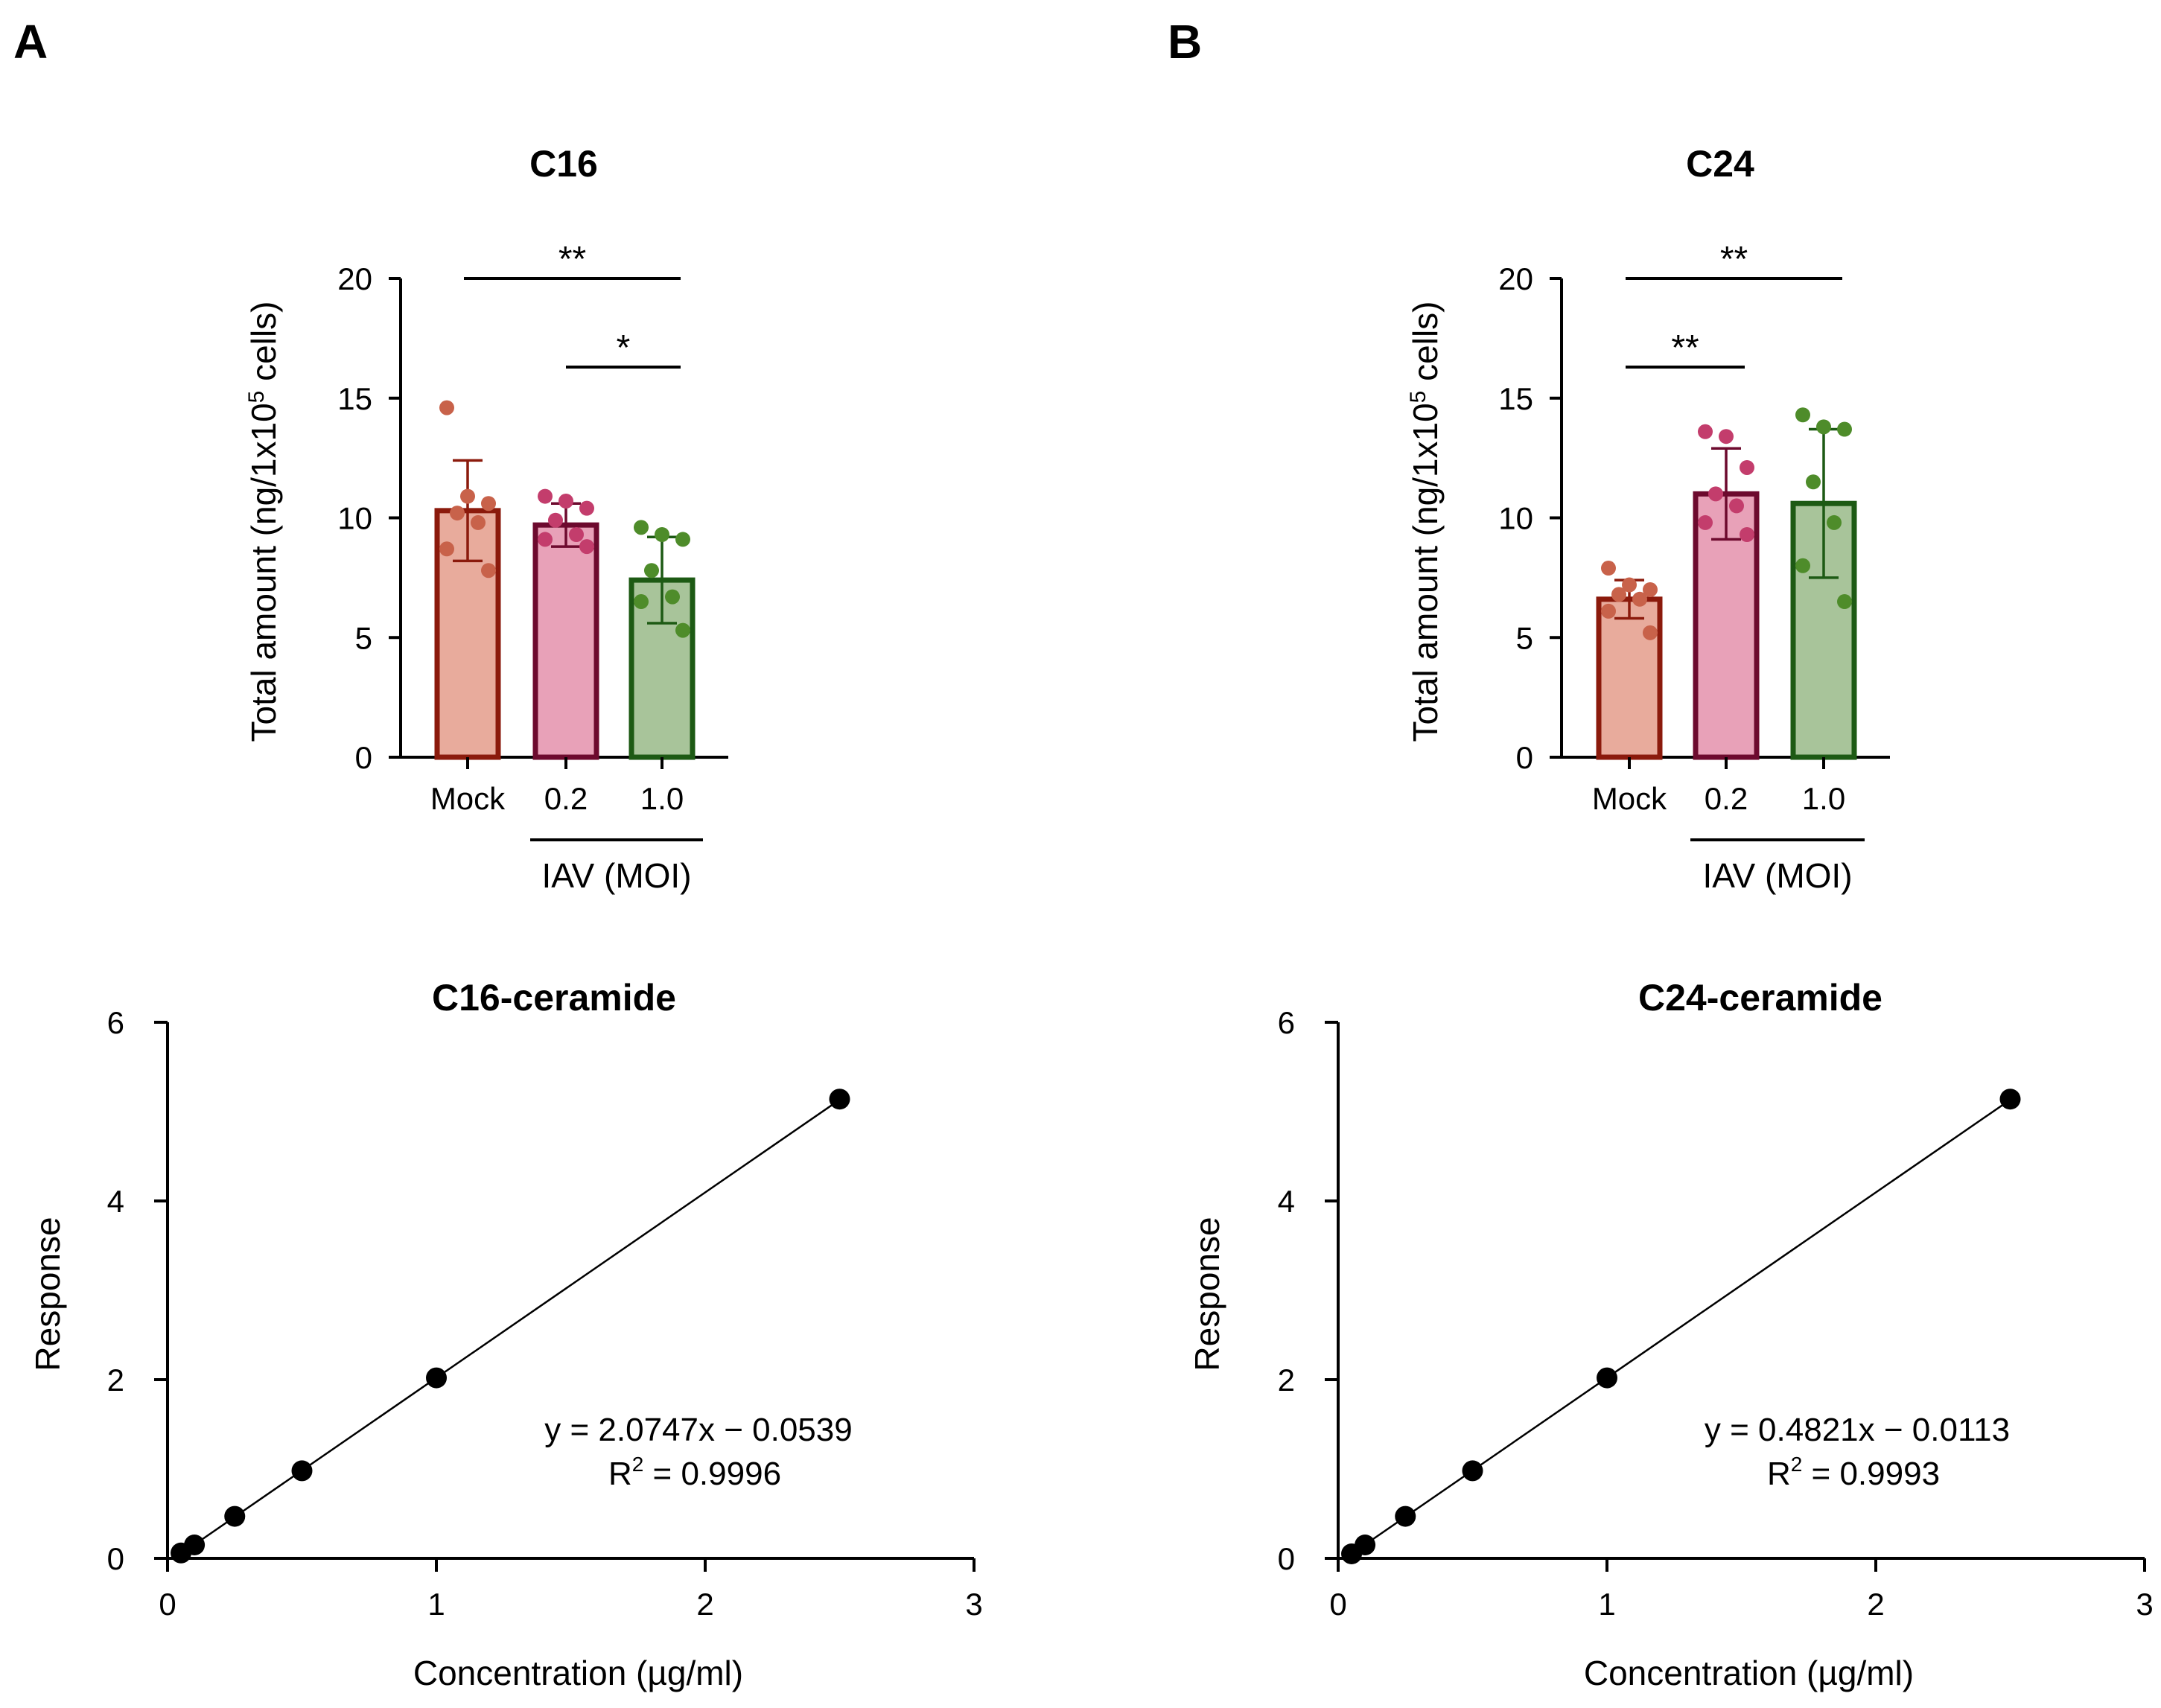 This screenshot has height=1708, width=2161. What do you see at coordinates (1726, 799) in the screenshot?
I see `x-tick-label: 0.2` at bounding box center [1726, 799].